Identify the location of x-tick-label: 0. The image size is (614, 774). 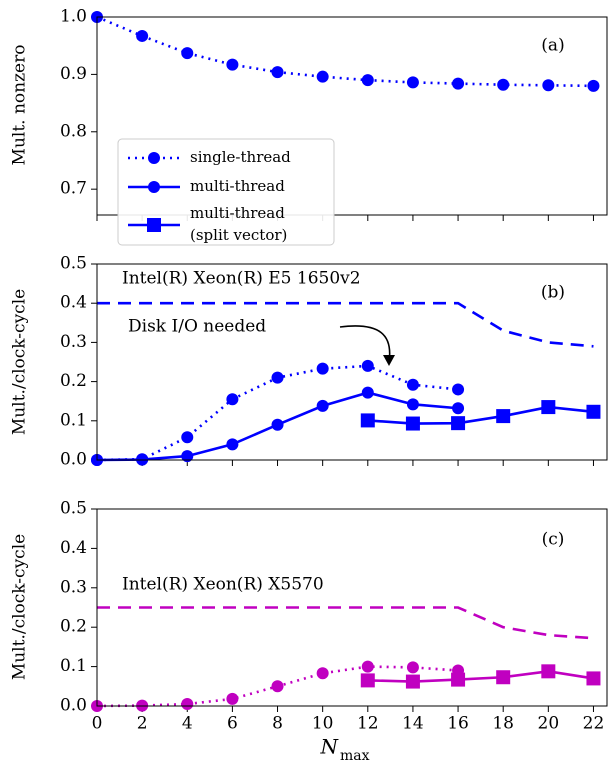
(97, 724).